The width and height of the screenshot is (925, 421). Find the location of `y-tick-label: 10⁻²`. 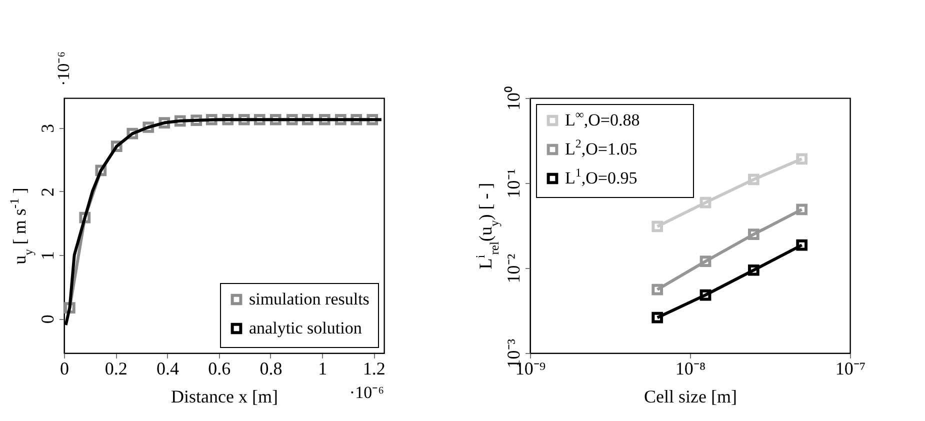

y-tick-label: 10⁻² is located at coordinates (514, 269).